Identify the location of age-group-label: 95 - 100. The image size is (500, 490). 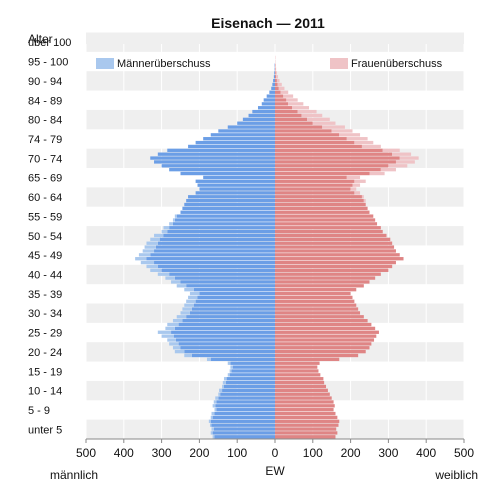
(48, 63).